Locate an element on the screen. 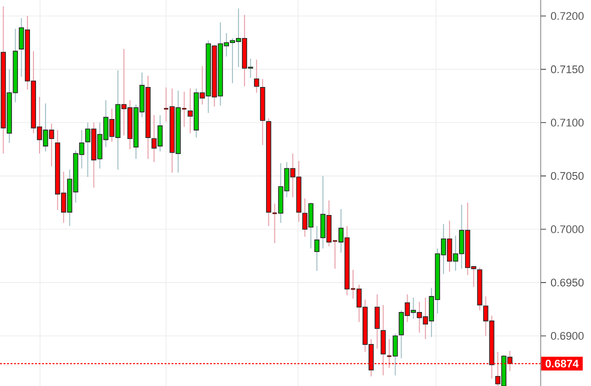 Image resolution: width=591 pixels, height=386 pixels. y-tick-label: 0.7050 is located at coordinates (567, 176).